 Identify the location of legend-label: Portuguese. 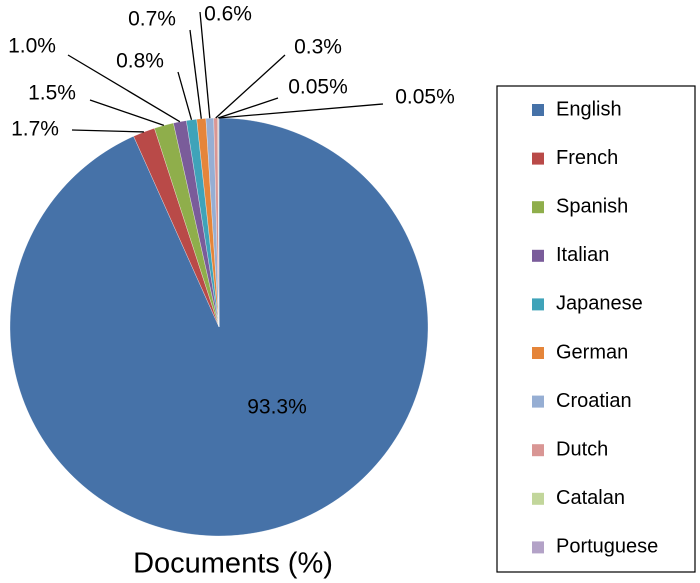
(607, 547).